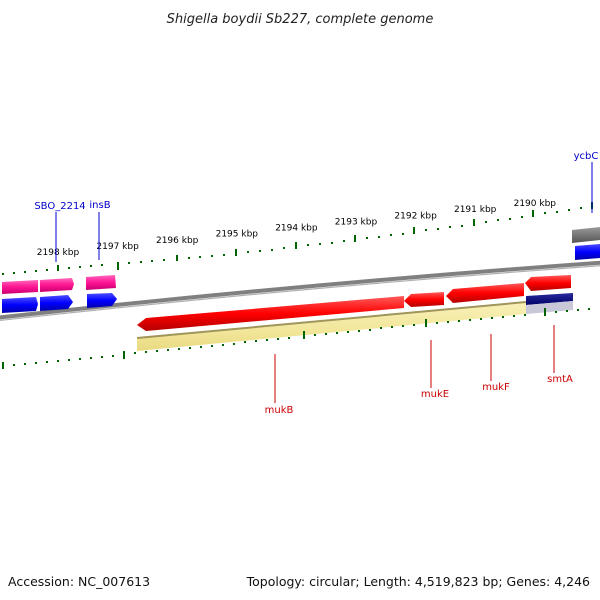  Describe the element at coordinates (424, 299) in the screenshot. I see `cds-muke` at that location.